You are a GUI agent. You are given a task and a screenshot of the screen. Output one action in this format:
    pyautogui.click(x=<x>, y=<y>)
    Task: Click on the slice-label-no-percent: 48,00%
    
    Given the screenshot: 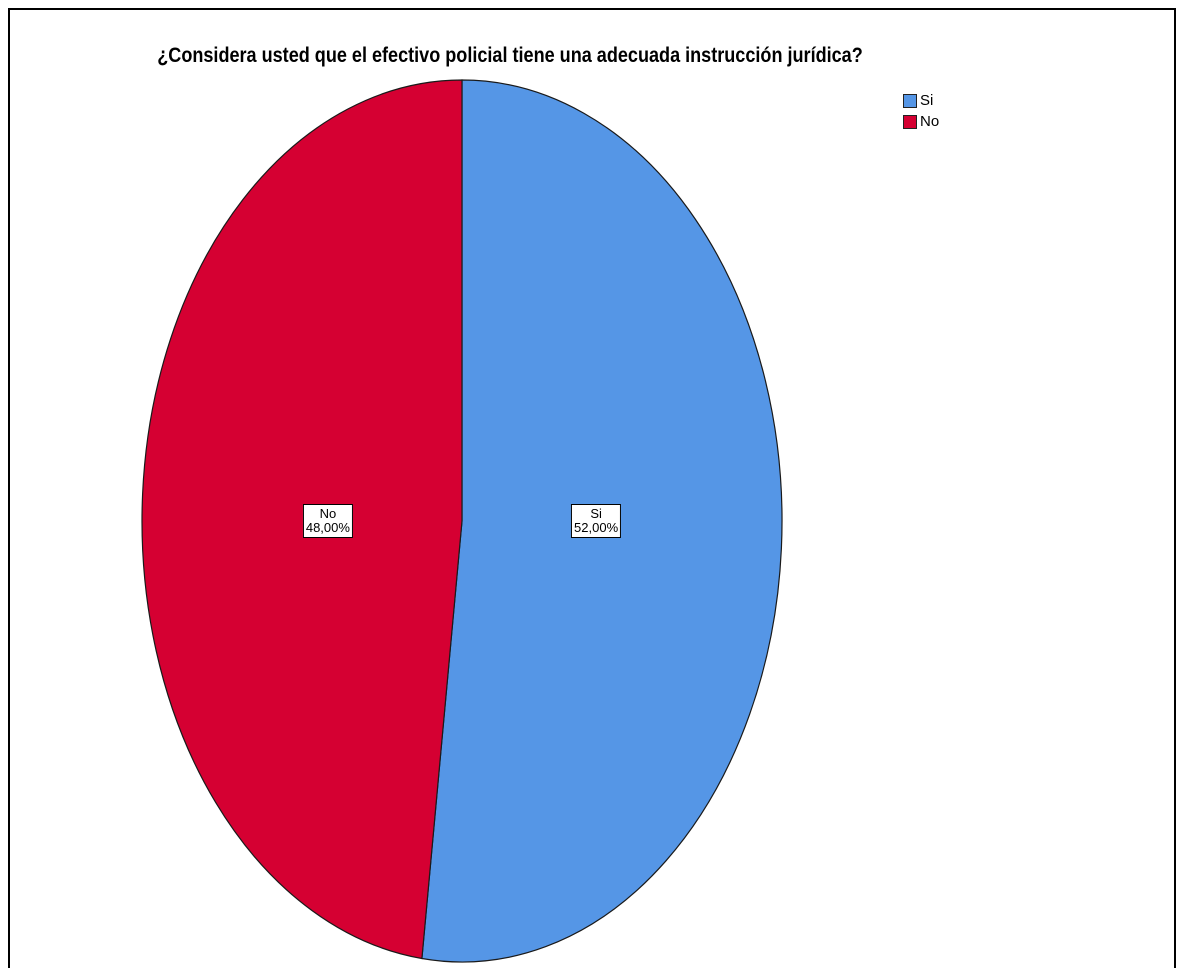 What is the action you would take?
    pyautogui.click(x=327, y=527)
    